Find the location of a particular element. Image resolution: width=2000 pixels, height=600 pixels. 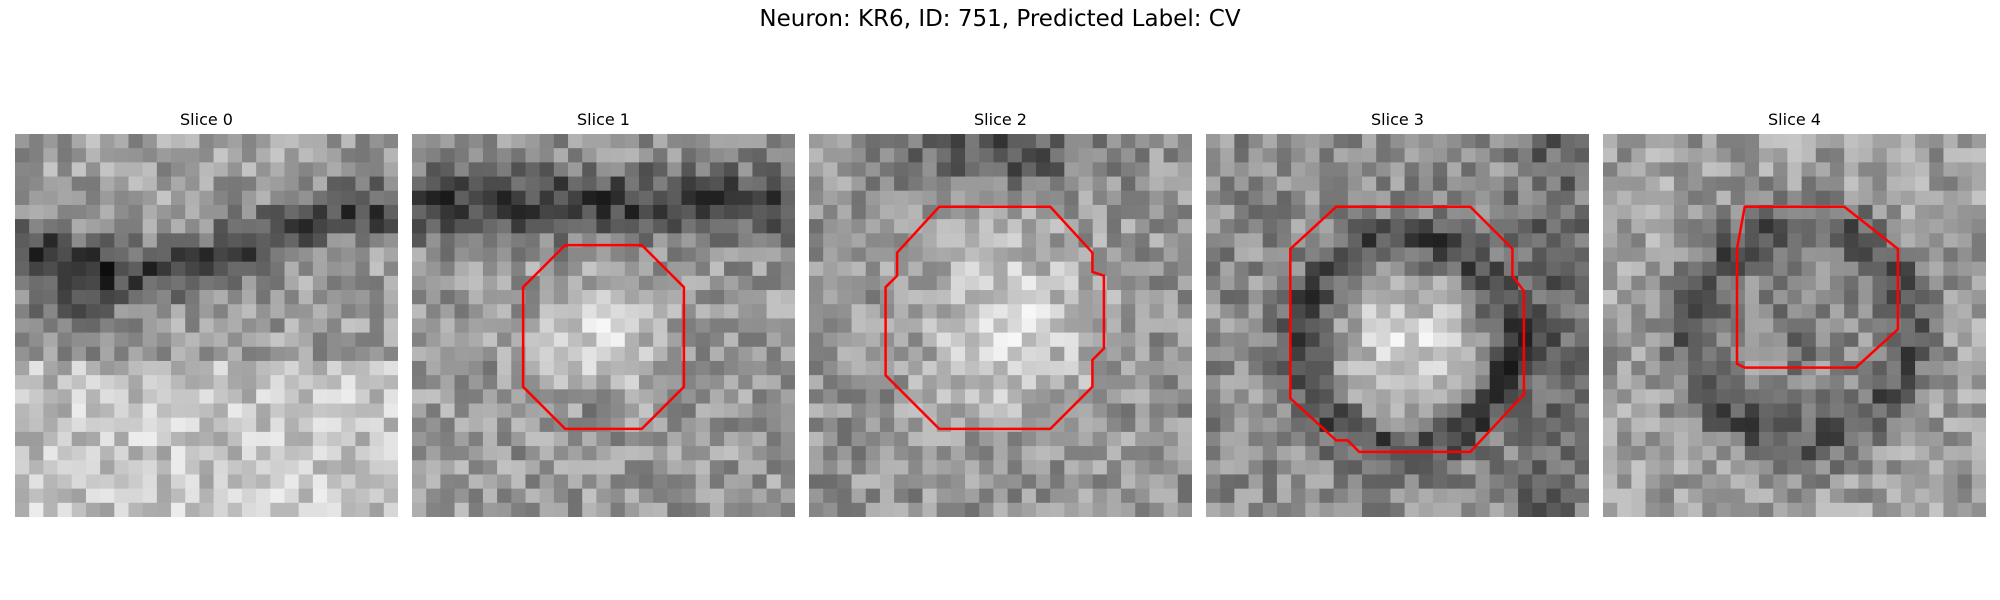

panel-slice-0: Slice 0 is located at coordinates (206, 313).